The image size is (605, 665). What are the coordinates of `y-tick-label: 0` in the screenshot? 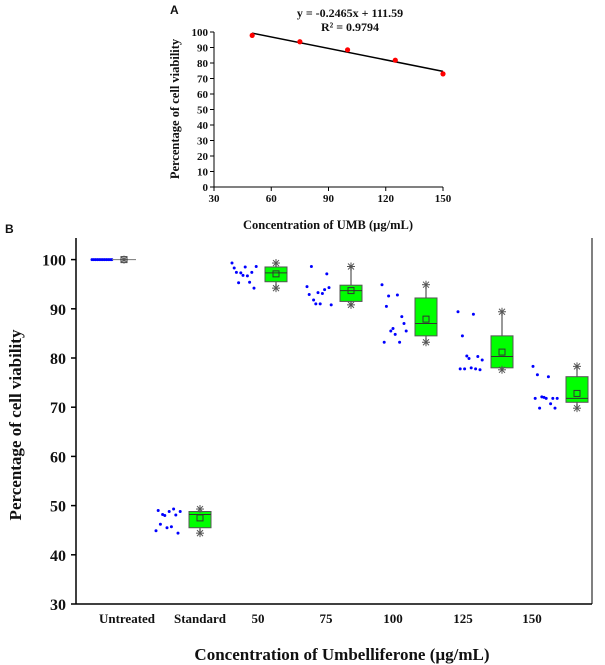 It's located at (206, 188).